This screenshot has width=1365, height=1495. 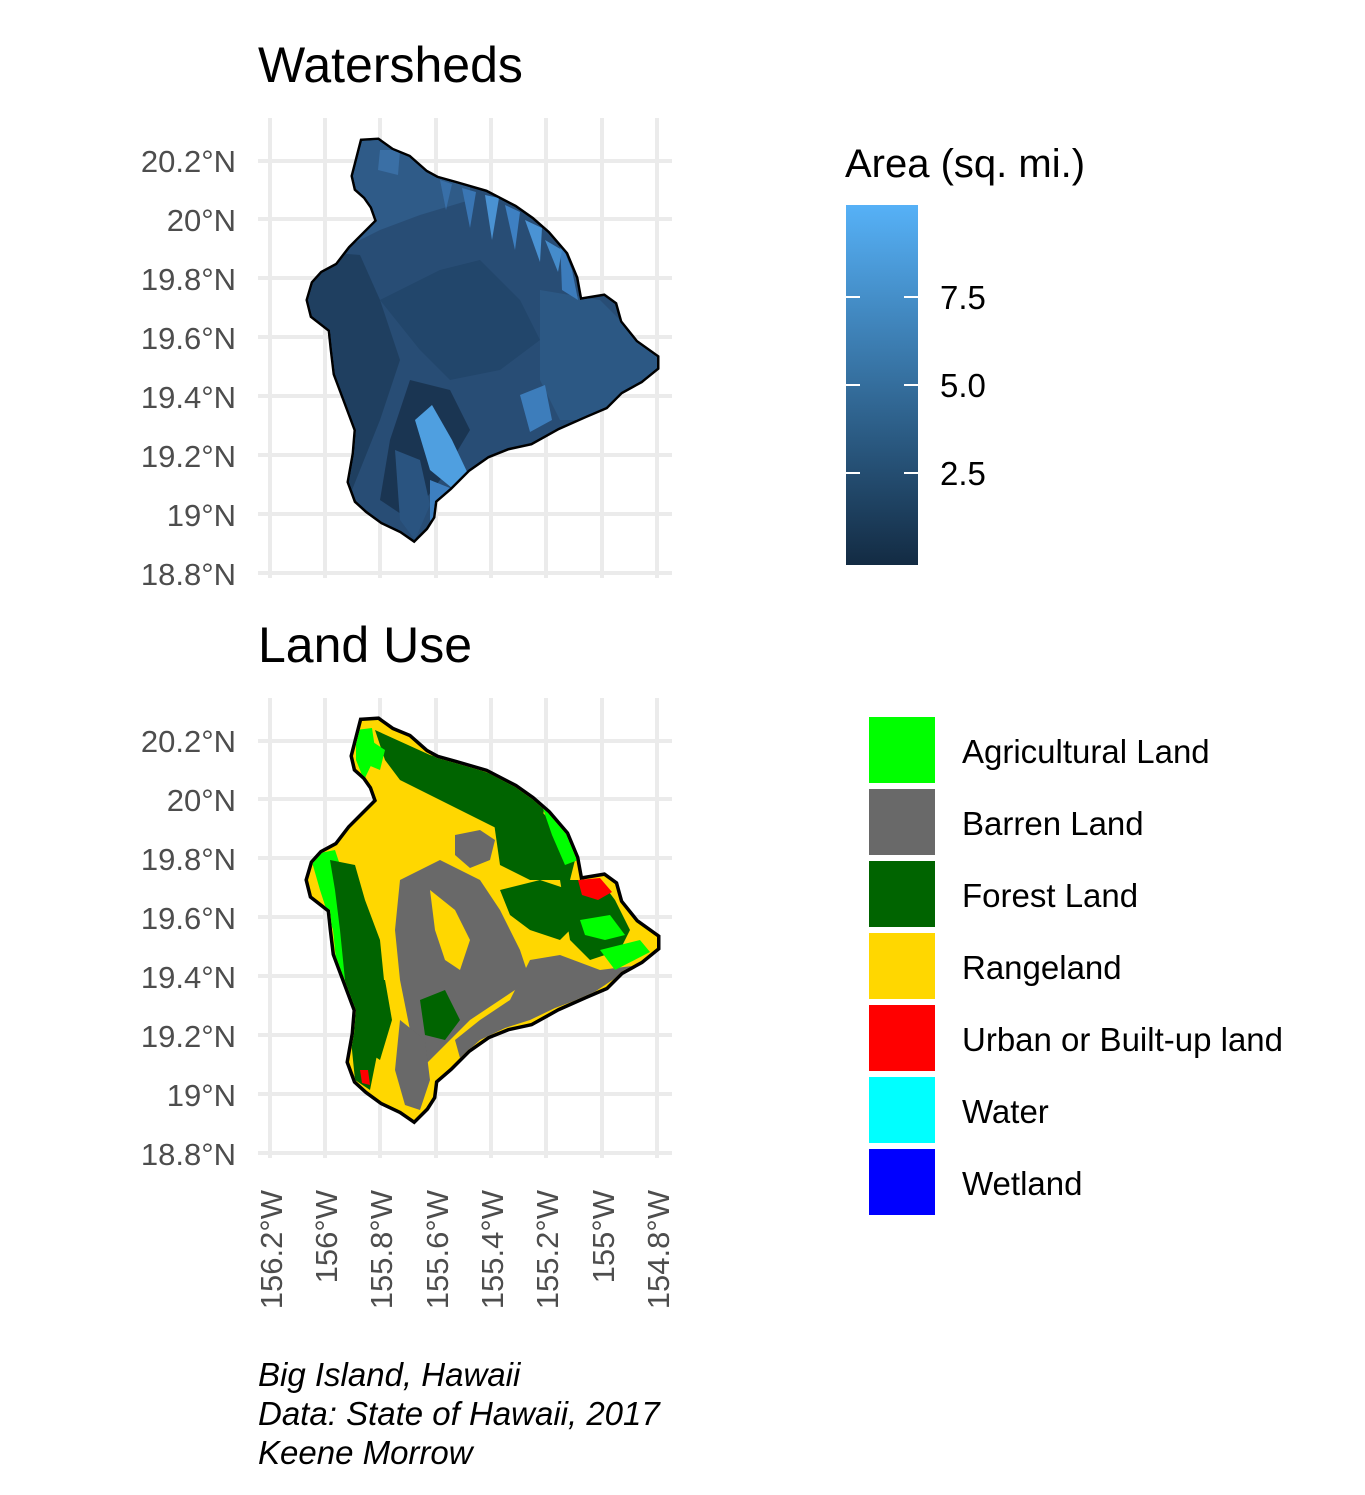 What do you see at coordinates (1005, 1111) in the screenshot?
I see `legend-label: Water` at bounding box center [1005, 1111].